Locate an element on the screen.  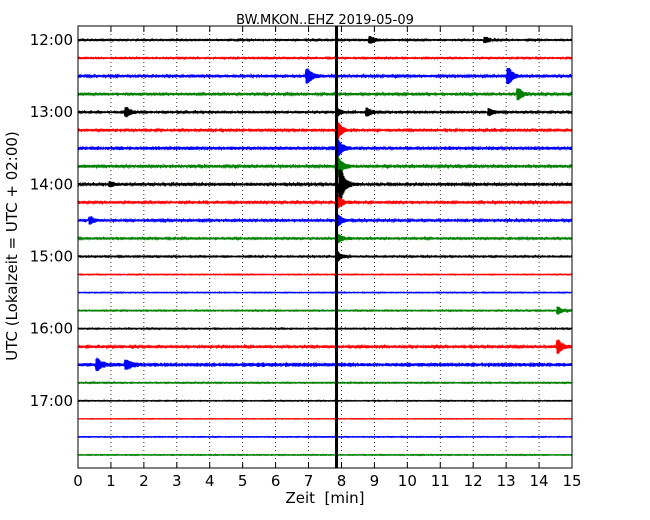
y-tick-label: 15:00 is located at coordinates (51, 256).